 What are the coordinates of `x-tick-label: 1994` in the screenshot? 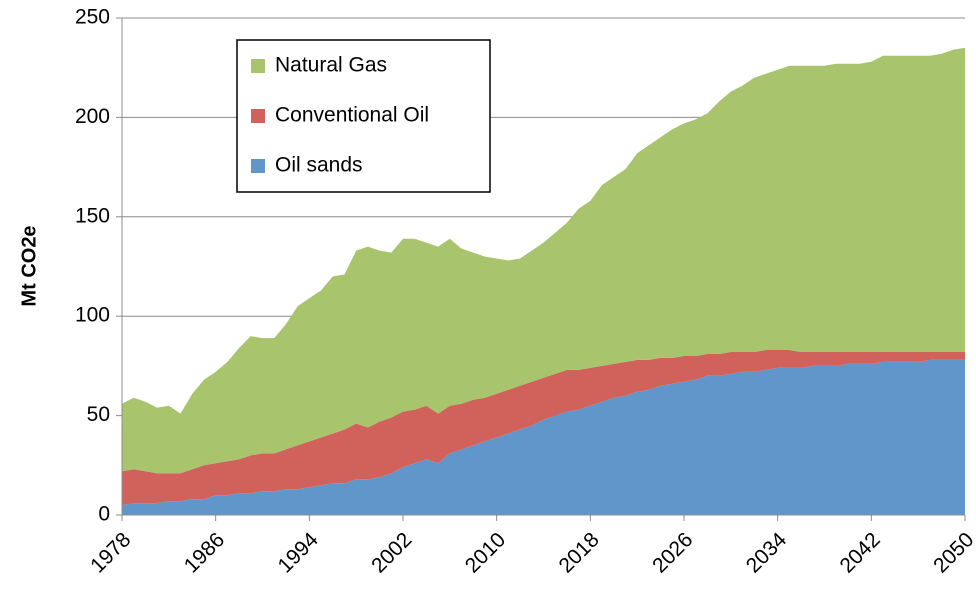 It's located at (298, 553).